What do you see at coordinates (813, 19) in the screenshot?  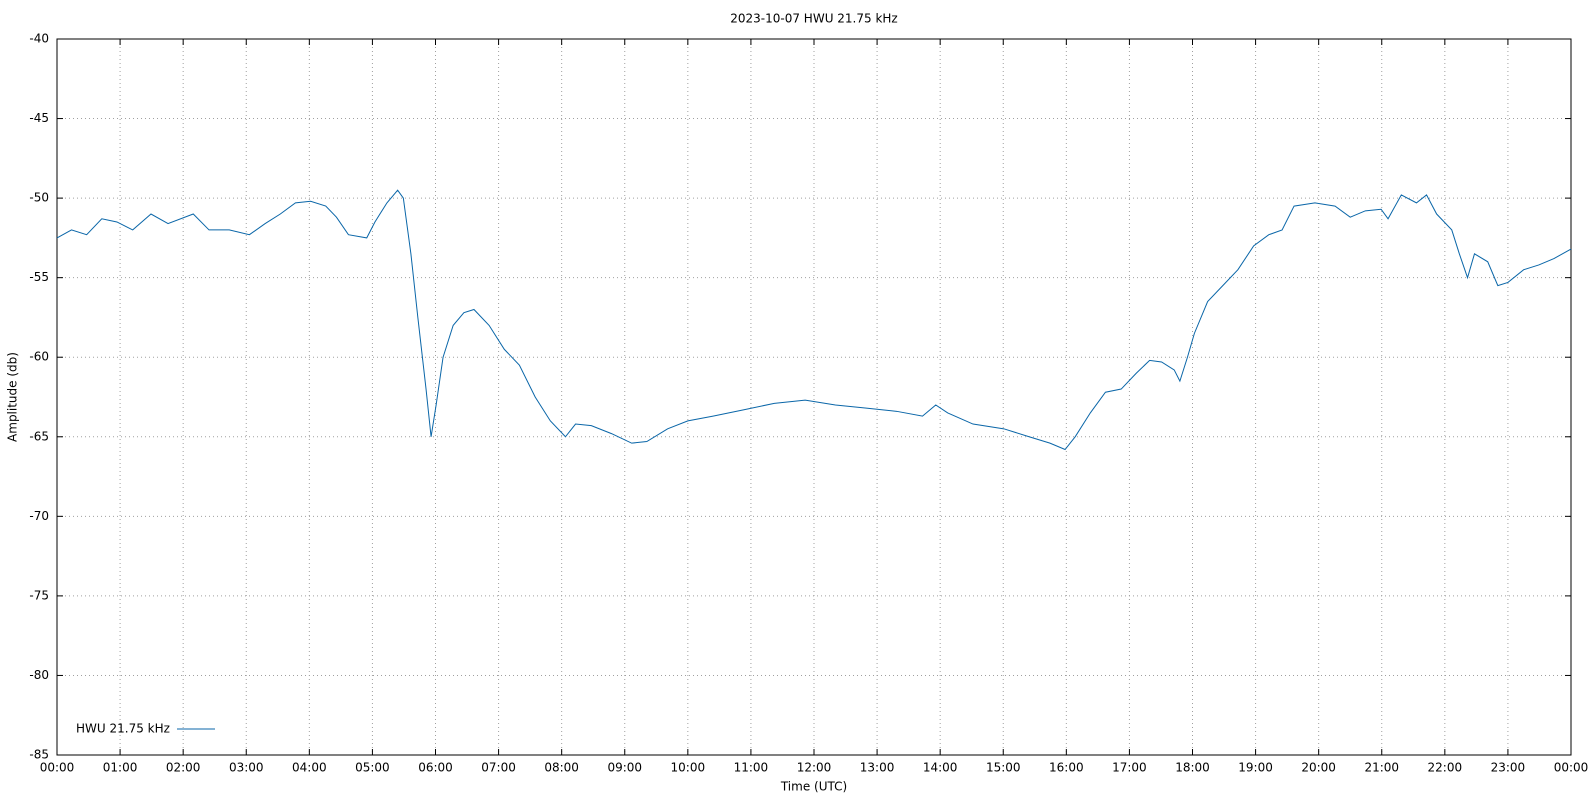 I see `chart-title: 2023-10-07 HWU 21.75 kHz` at bounding box center [813, 19].